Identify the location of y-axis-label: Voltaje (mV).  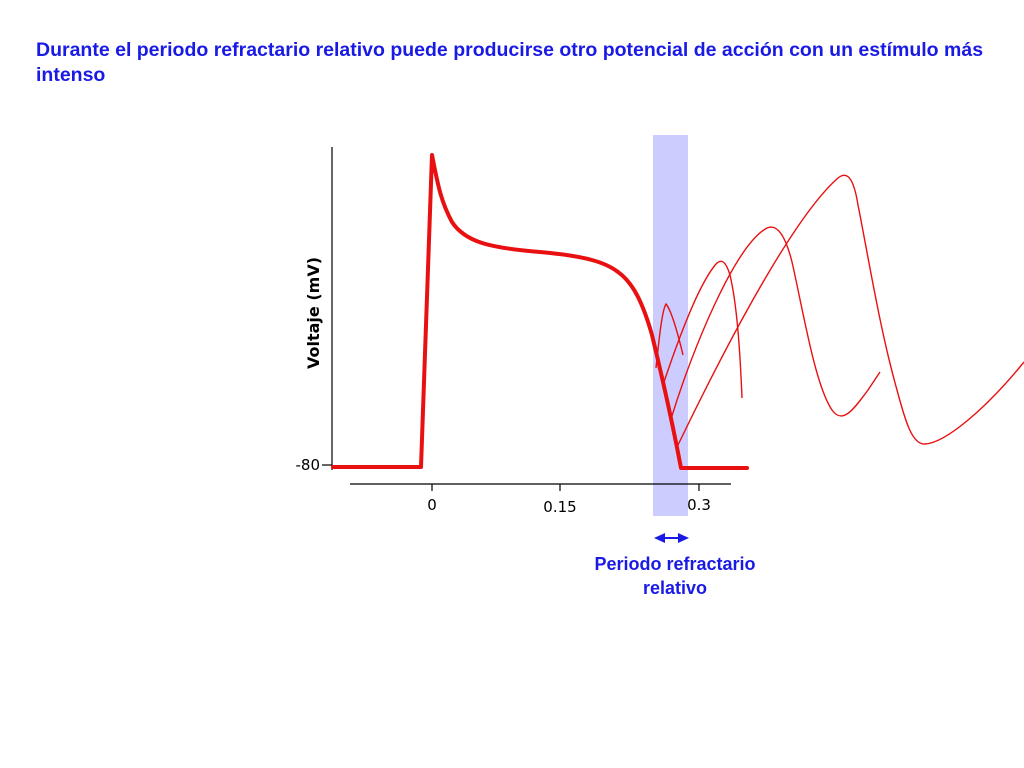
(313, 313).